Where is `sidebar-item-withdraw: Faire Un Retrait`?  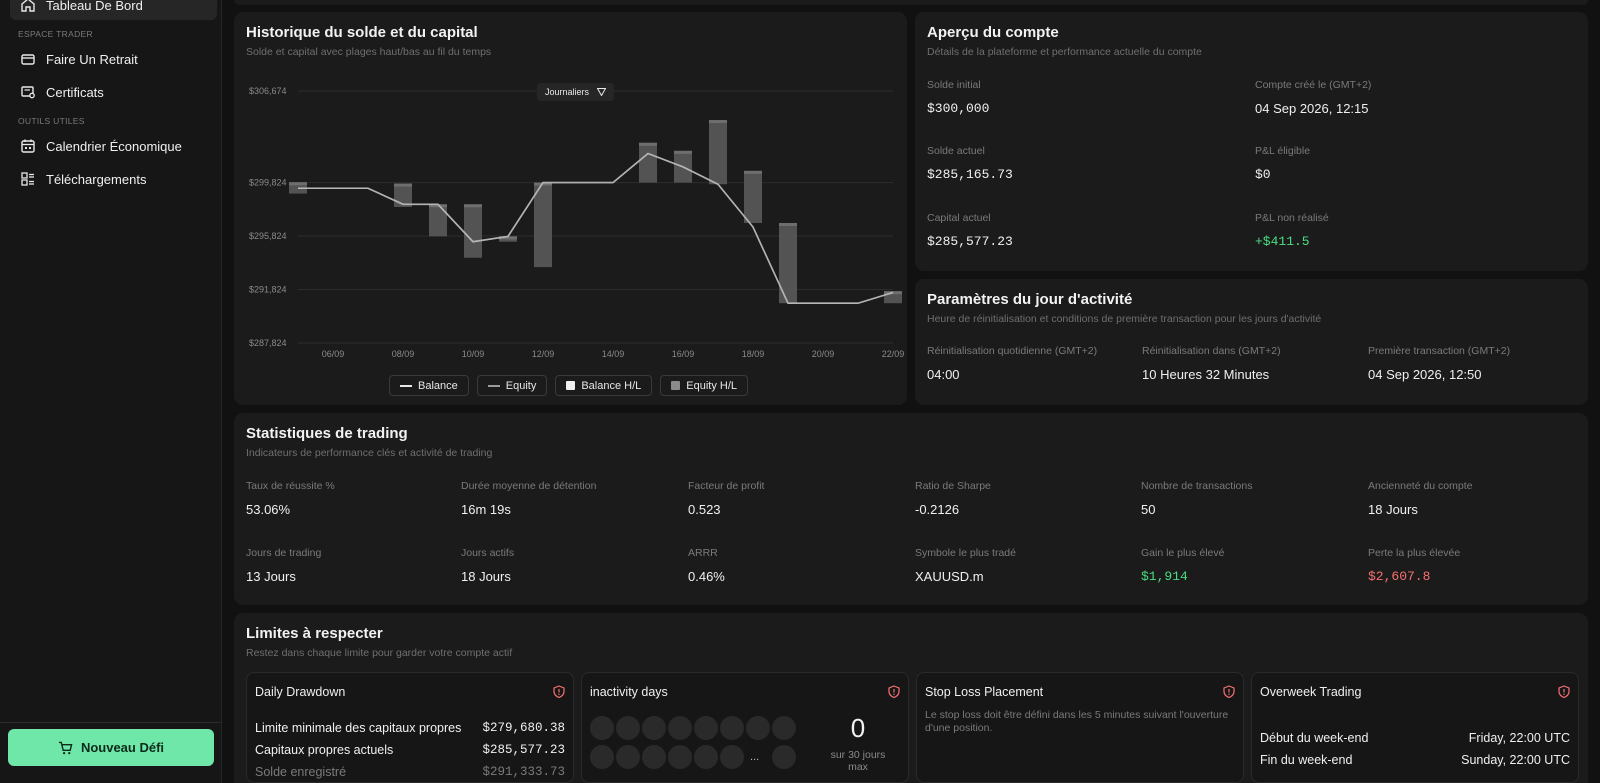 sidebar-item-withdraw: Faire Un Retrait is located at coordinates (113, 59).